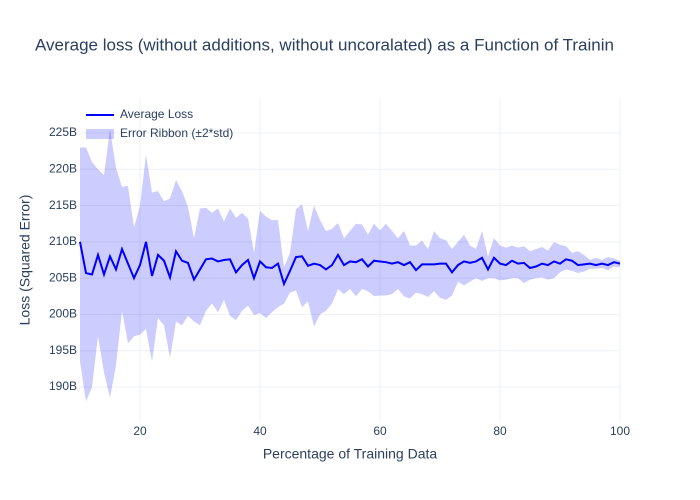  What do you see at coordinates (260, 431) in the screenshot?
I see `x-tick-label: 40` at bounding box center [260, 431].